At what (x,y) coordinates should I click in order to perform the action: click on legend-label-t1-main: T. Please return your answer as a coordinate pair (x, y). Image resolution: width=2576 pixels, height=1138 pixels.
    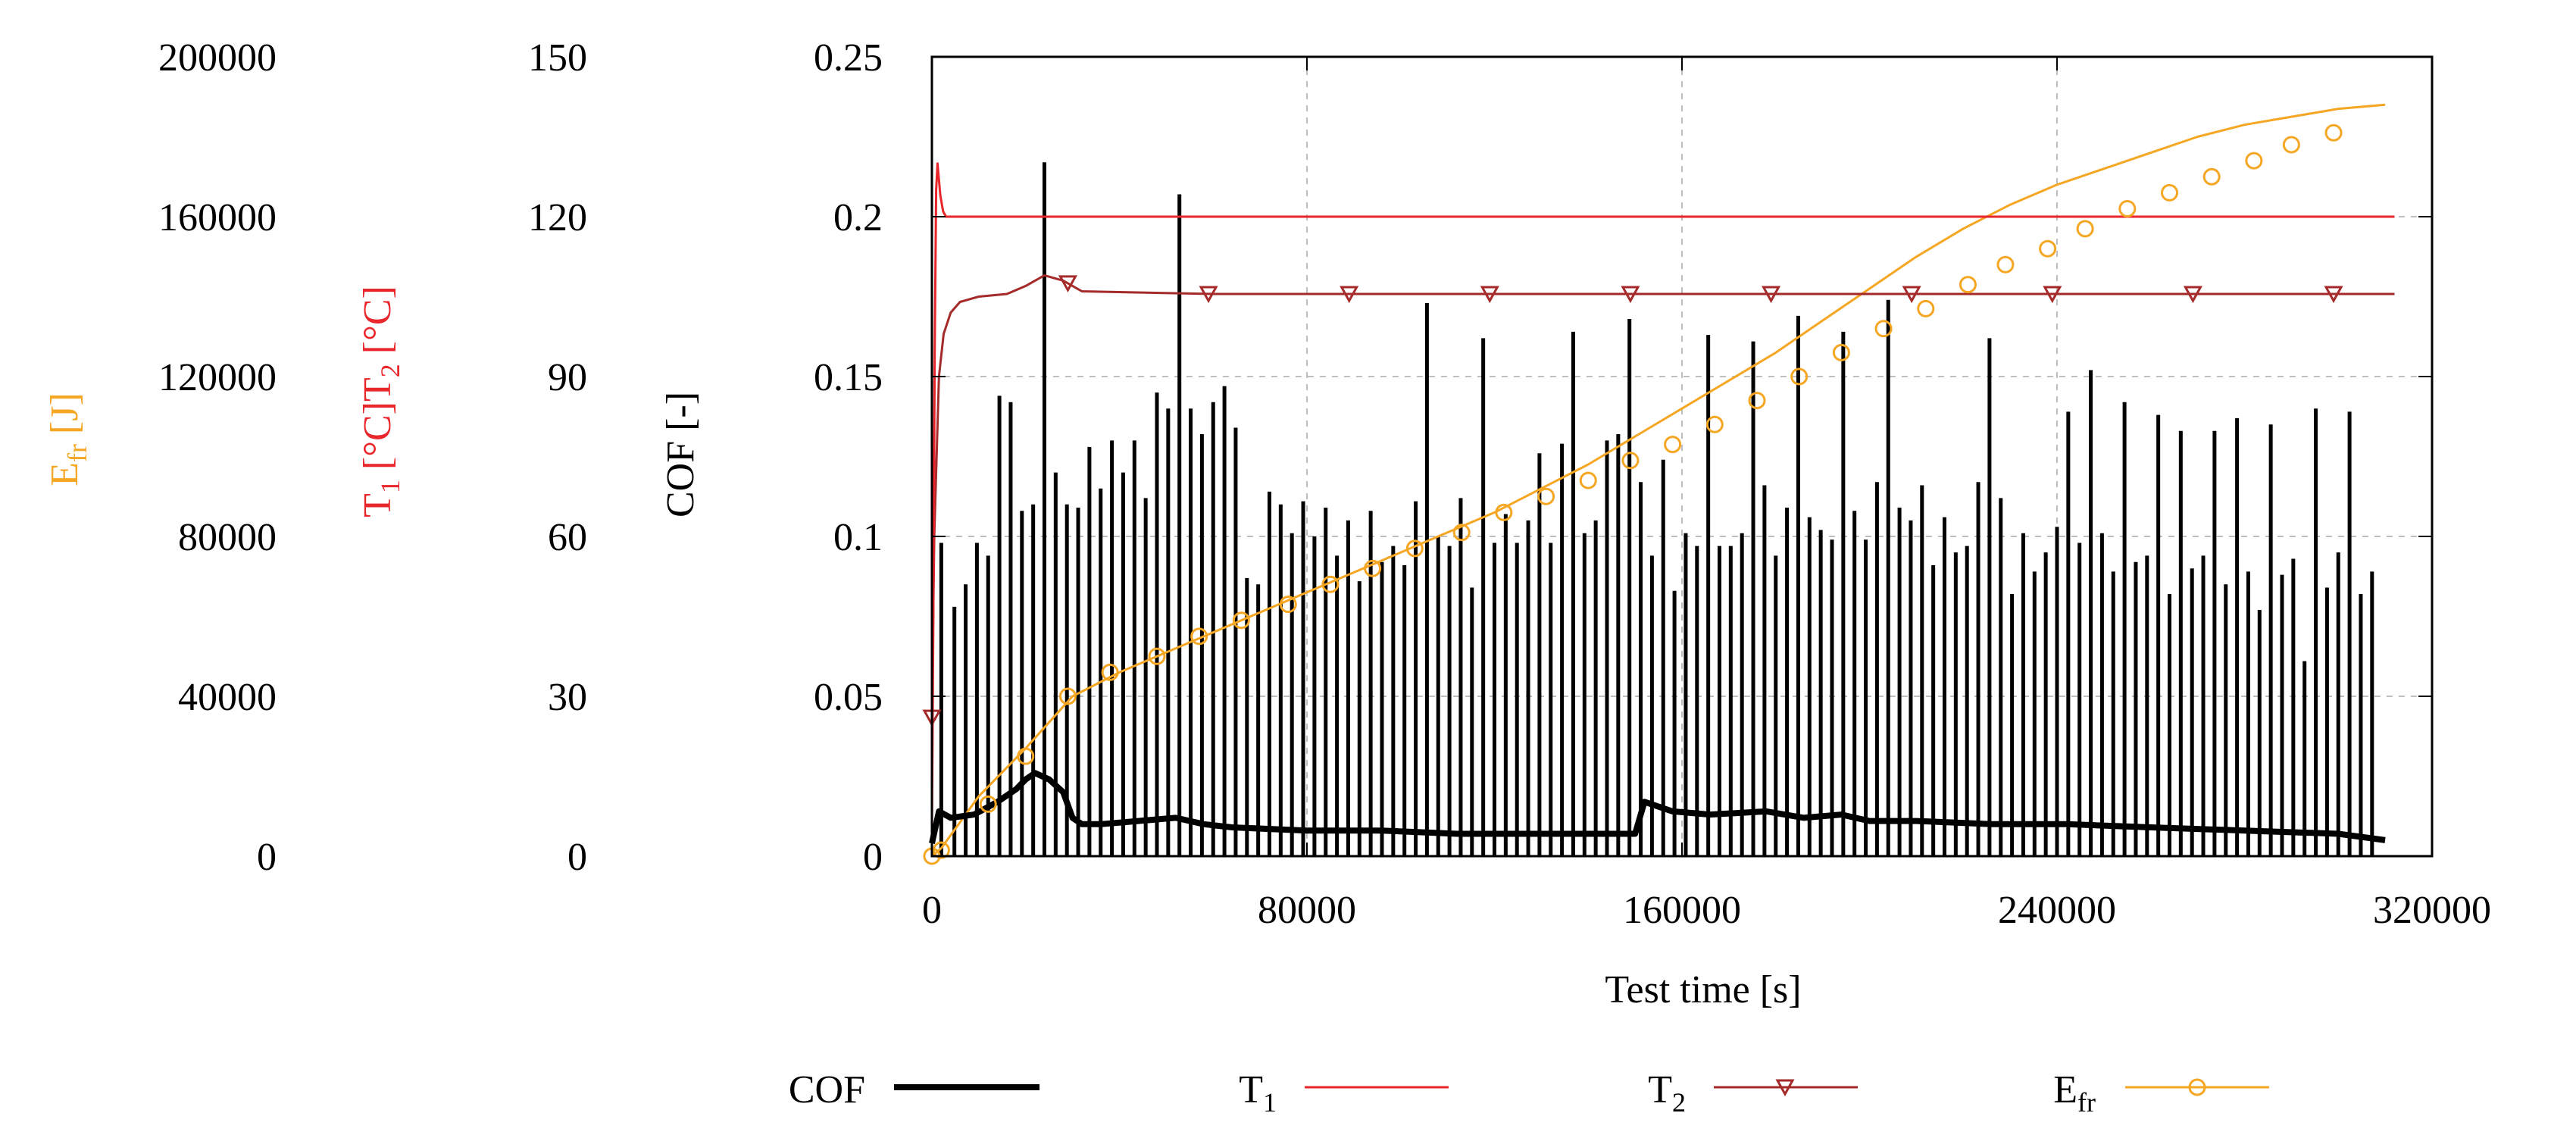
    Looking at the image, I should click on (1251, 1089).